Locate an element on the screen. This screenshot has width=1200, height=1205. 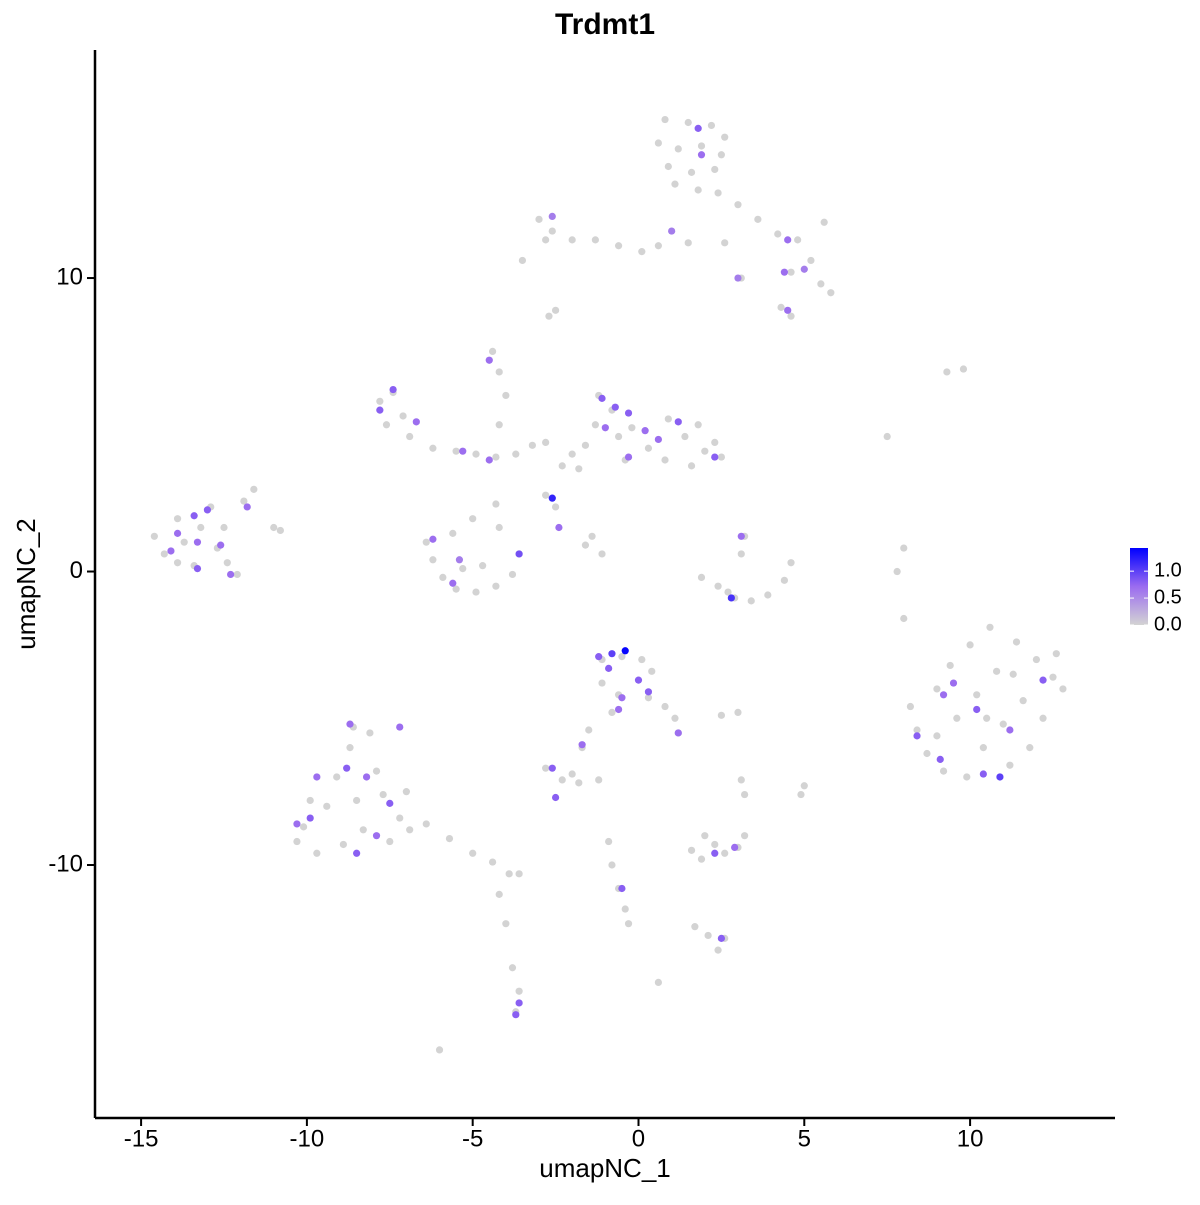
y-tick-label: 0 is located at coordinates (76, 570).